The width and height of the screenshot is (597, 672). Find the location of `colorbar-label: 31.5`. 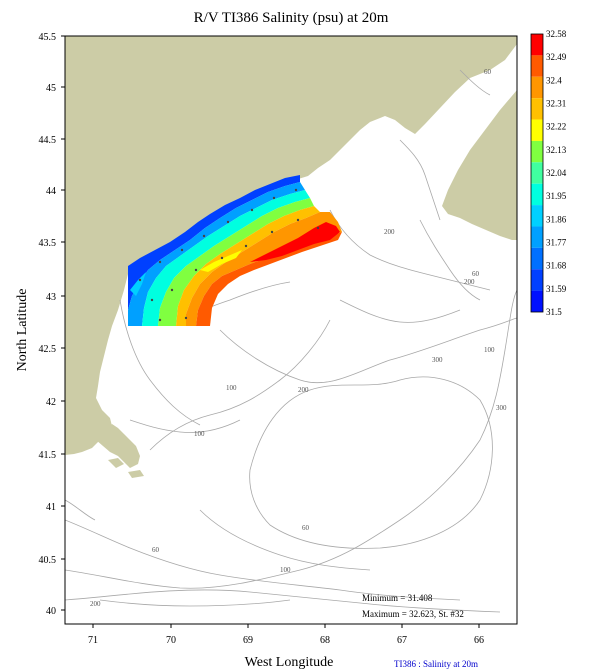

colorbar-label: 31.5 is located at coordinates (554, 312).